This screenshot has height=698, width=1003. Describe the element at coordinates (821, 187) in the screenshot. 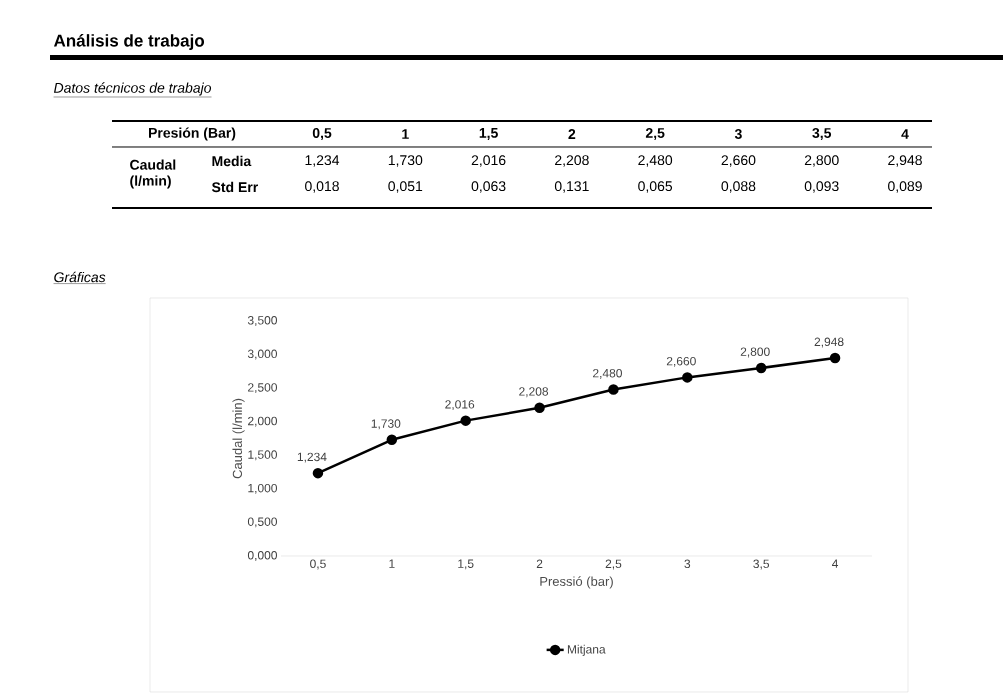

I see `text: 0,093` at that location.